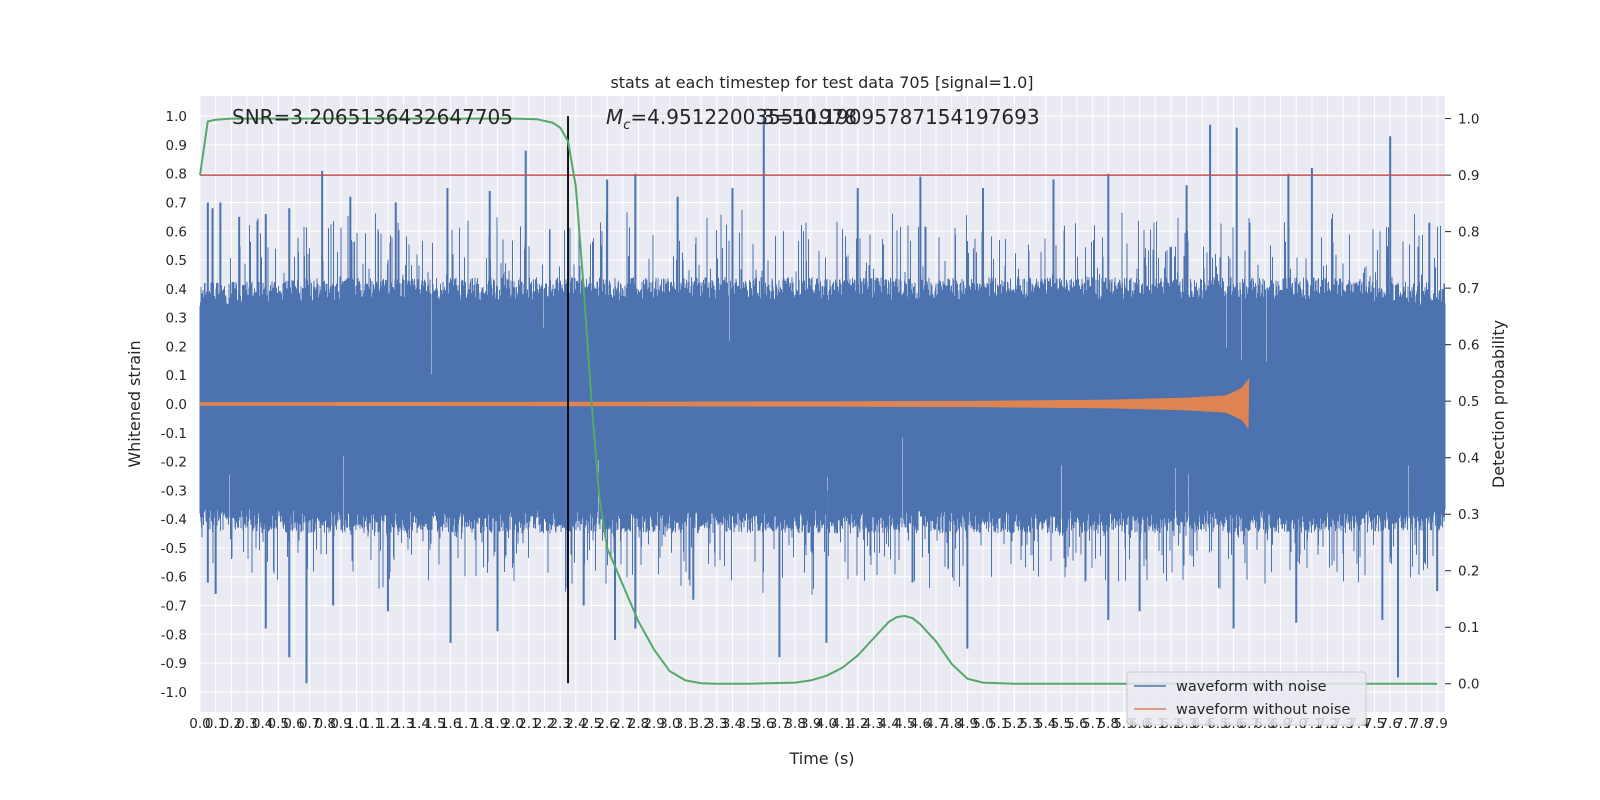 The height and width of the screenshot is (800, 1600). I want to click on x-tick-label: 3.1, so click(685, 724).